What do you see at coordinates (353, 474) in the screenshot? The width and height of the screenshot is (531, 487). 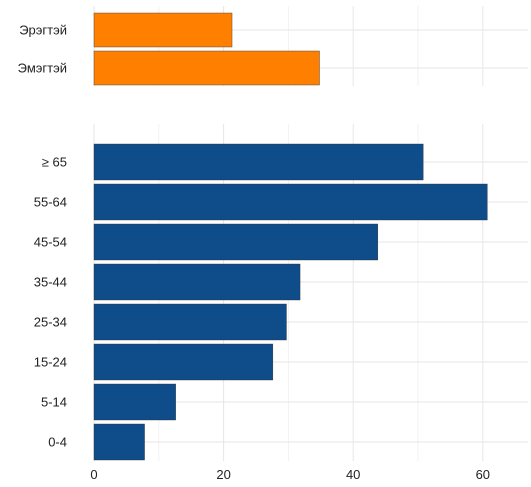 I see `age-x-tick-label: 40` at bounding box center [353, 474].